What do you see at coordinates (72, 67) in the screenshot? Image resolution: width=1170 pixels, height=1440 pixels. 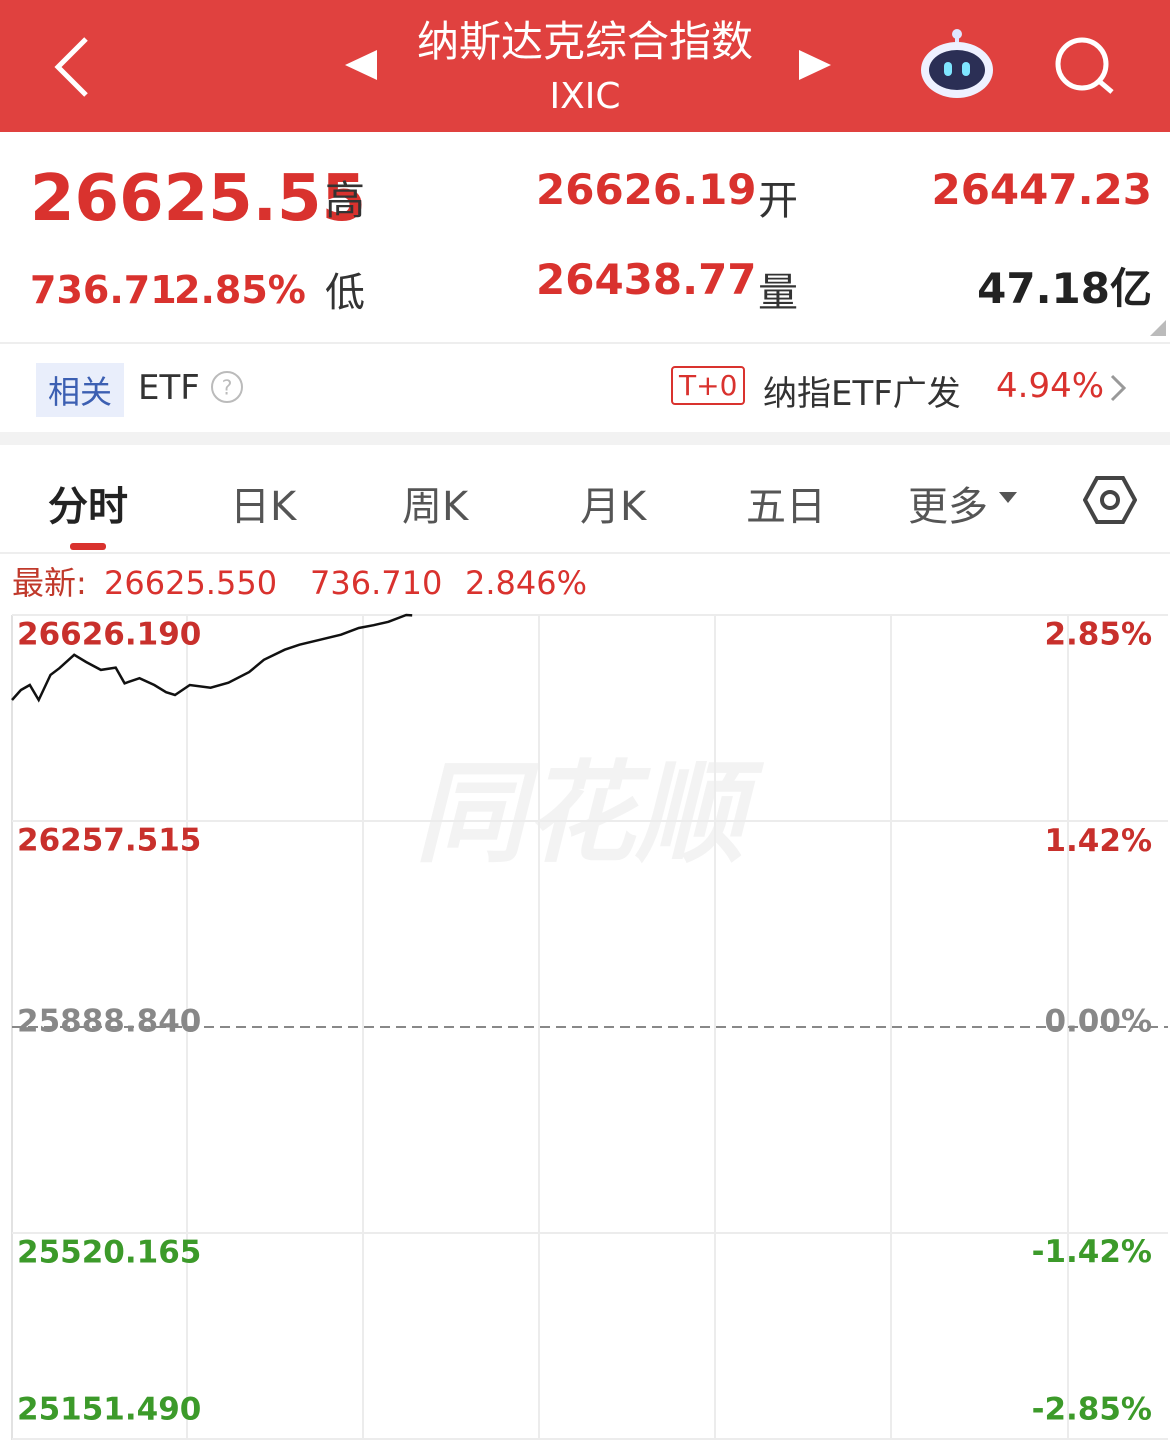 I see `back-button` at bounding box center [72, 67].